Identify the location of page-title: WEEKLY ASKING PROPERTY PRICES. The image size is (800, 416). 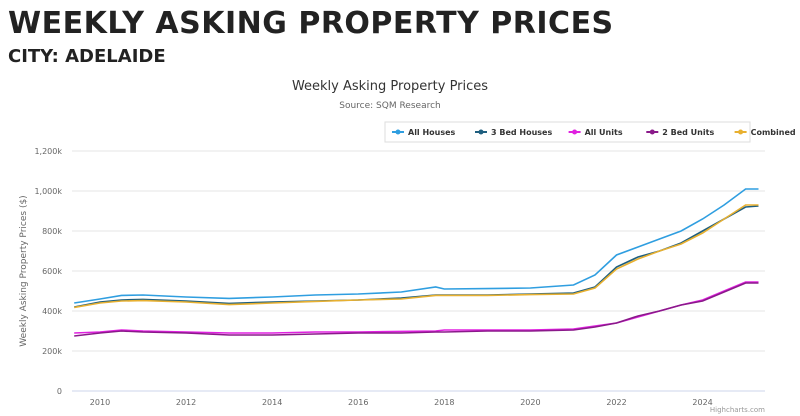
(311, 23).